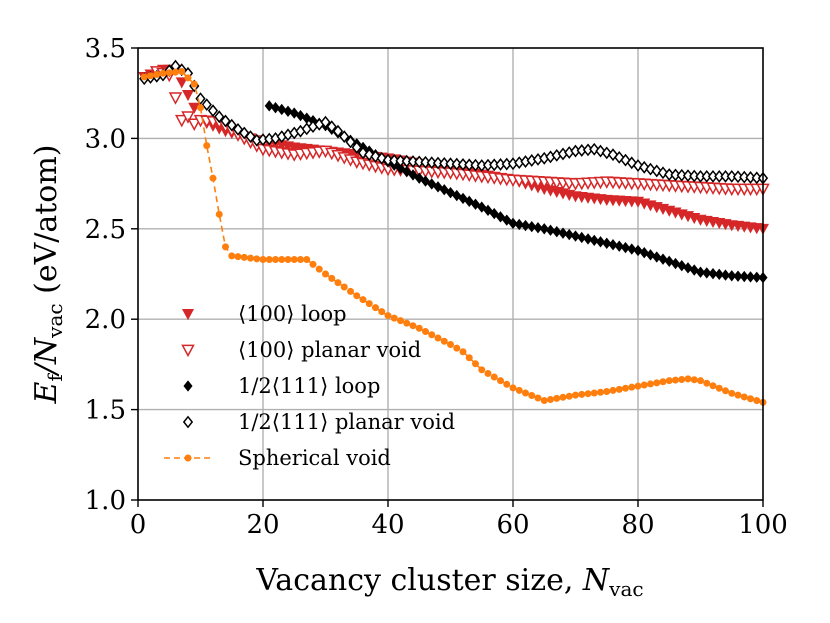  Describe the element at coordinates (314, 458) in the screenshot. I see `legend-label: Spherical void` at that location.